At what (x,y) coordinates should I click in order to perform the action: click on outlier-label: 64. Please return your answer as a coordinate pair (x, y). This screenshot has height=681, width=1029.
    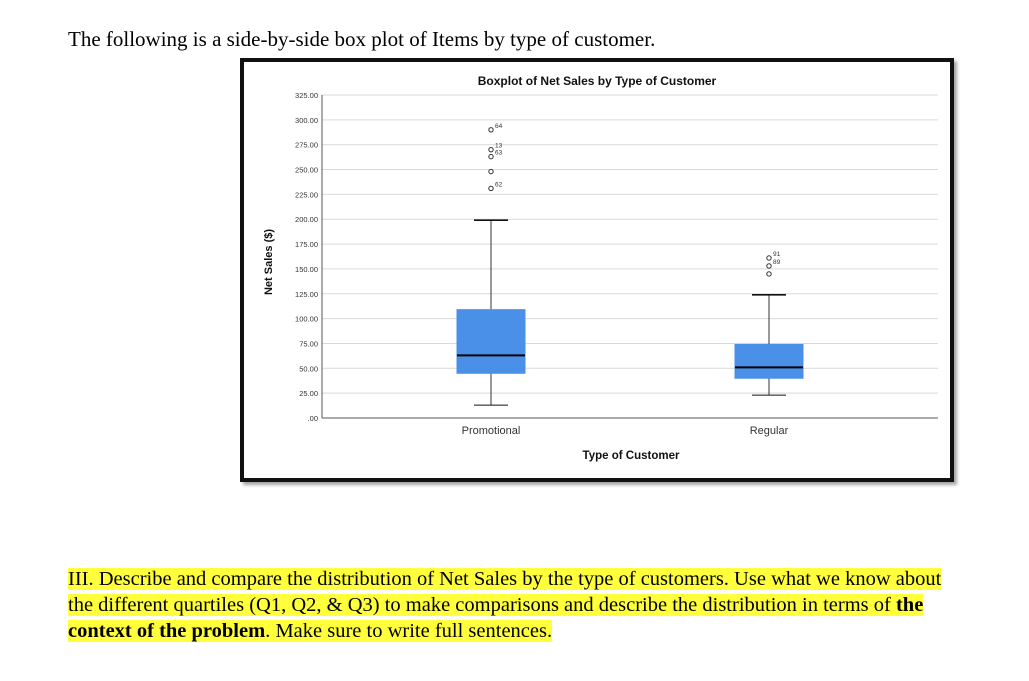
    Looking at the image, I should click on (499, 126).